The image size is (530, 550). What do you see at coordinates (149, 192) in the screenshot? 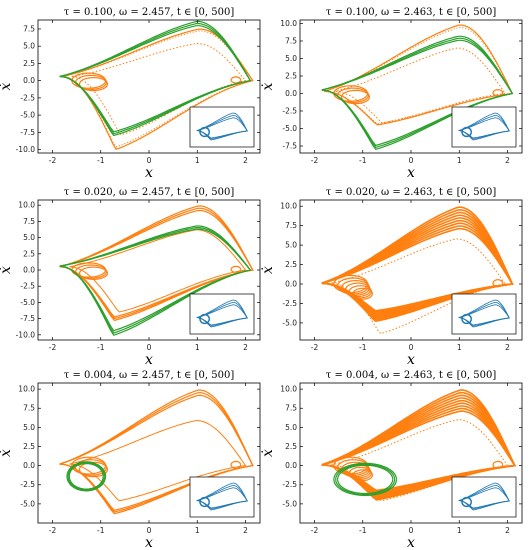
I see `panel-title: τ = 0.020, ω = 2.457, t ∈ [0, 500]` at bounding box center [149, 192].